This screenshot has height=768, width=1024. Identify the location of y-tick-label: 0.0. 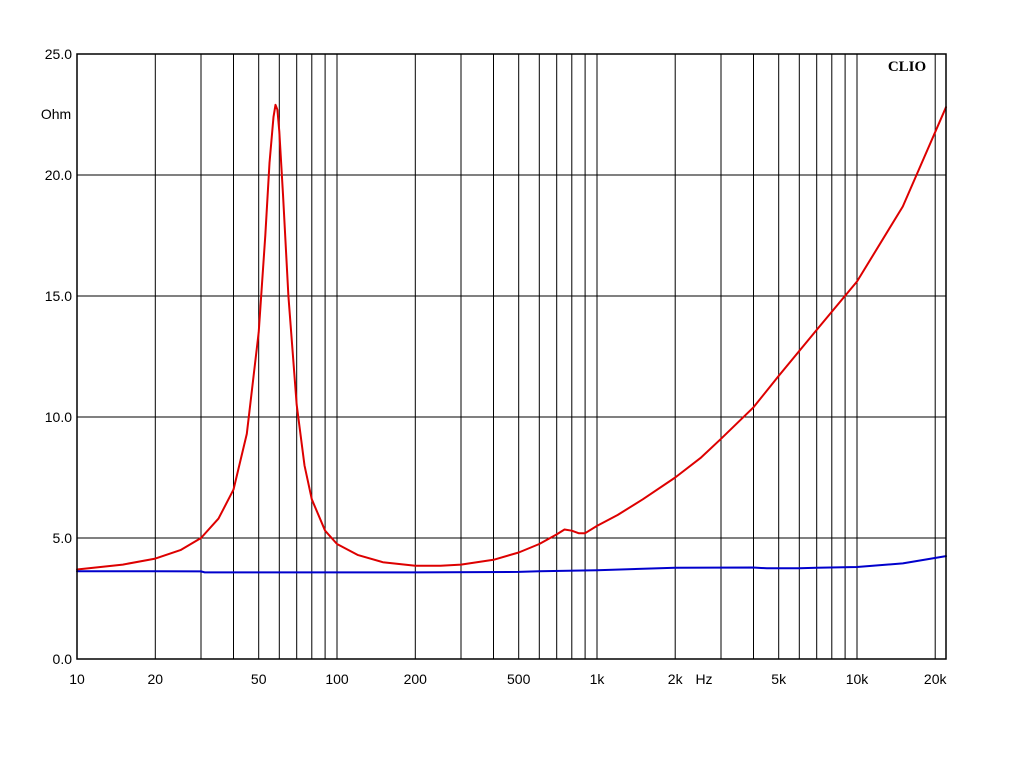
(63, 659).